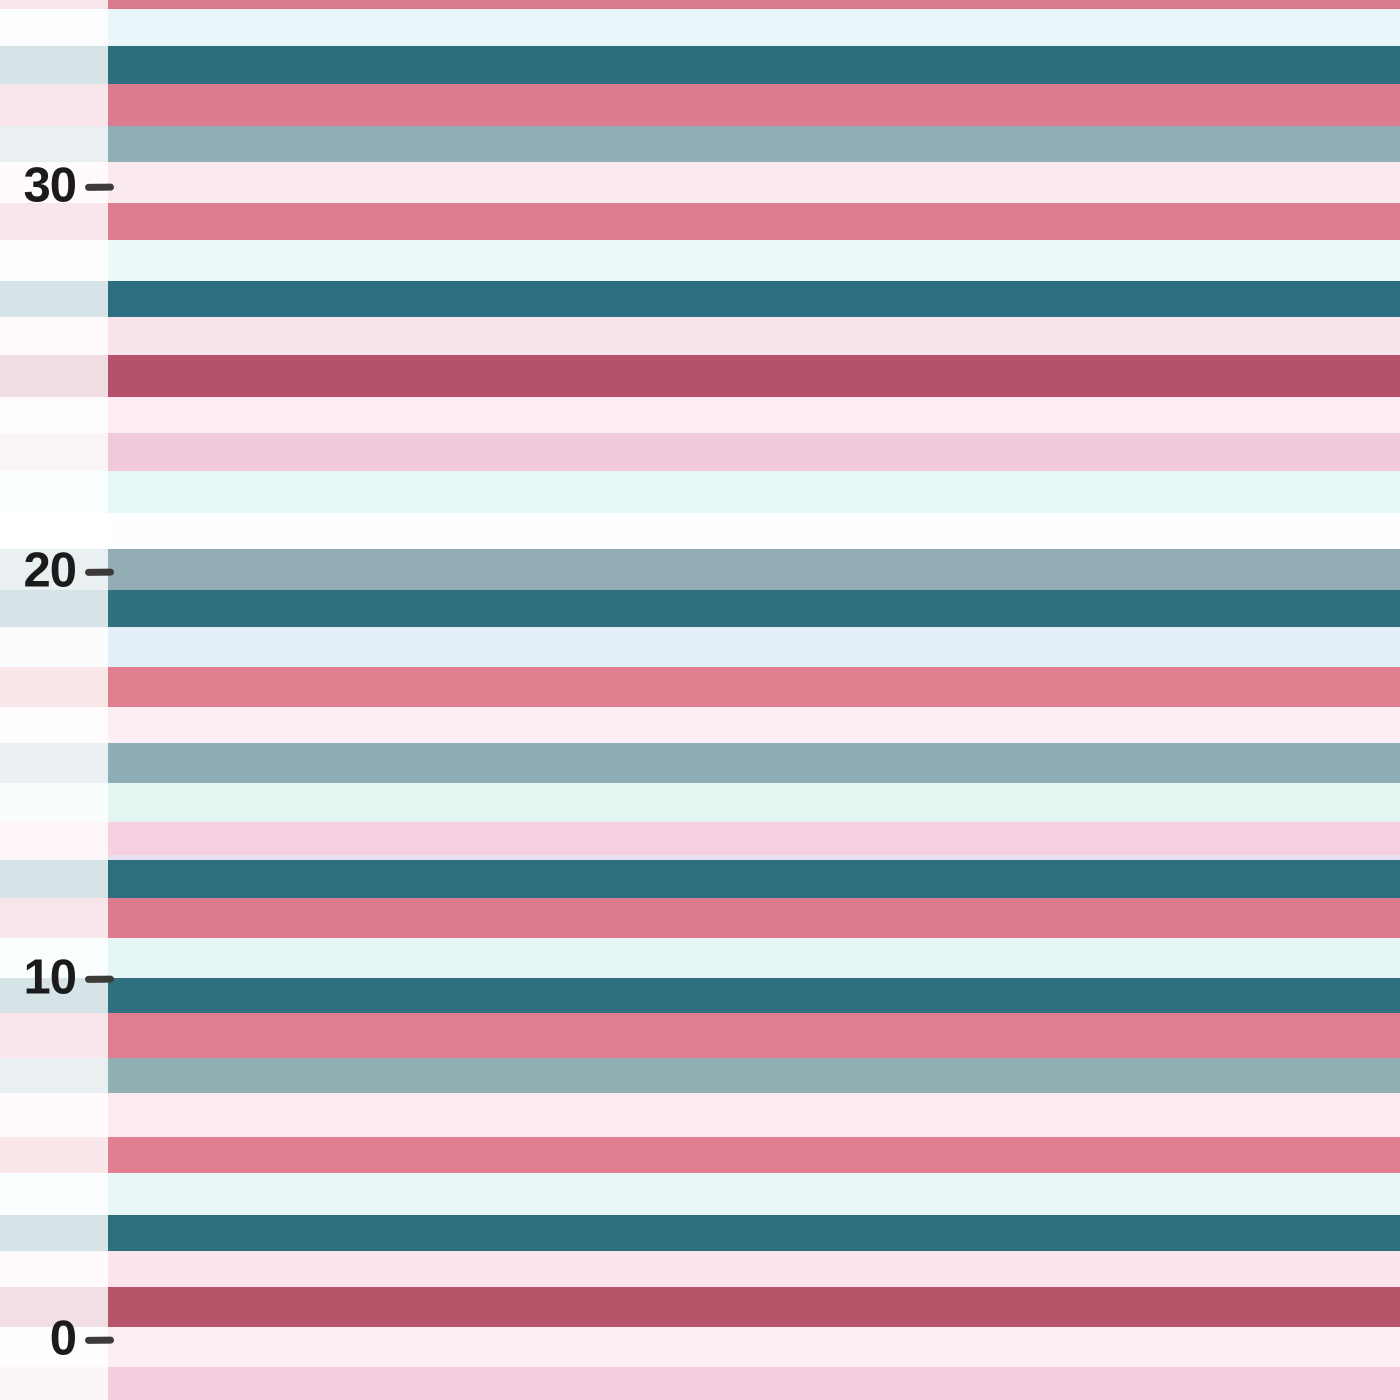  What do you see at coordinates (50, 185) in the screenshot?
I see `y-tick-label-30: 30` at bounding box center [50, 185].